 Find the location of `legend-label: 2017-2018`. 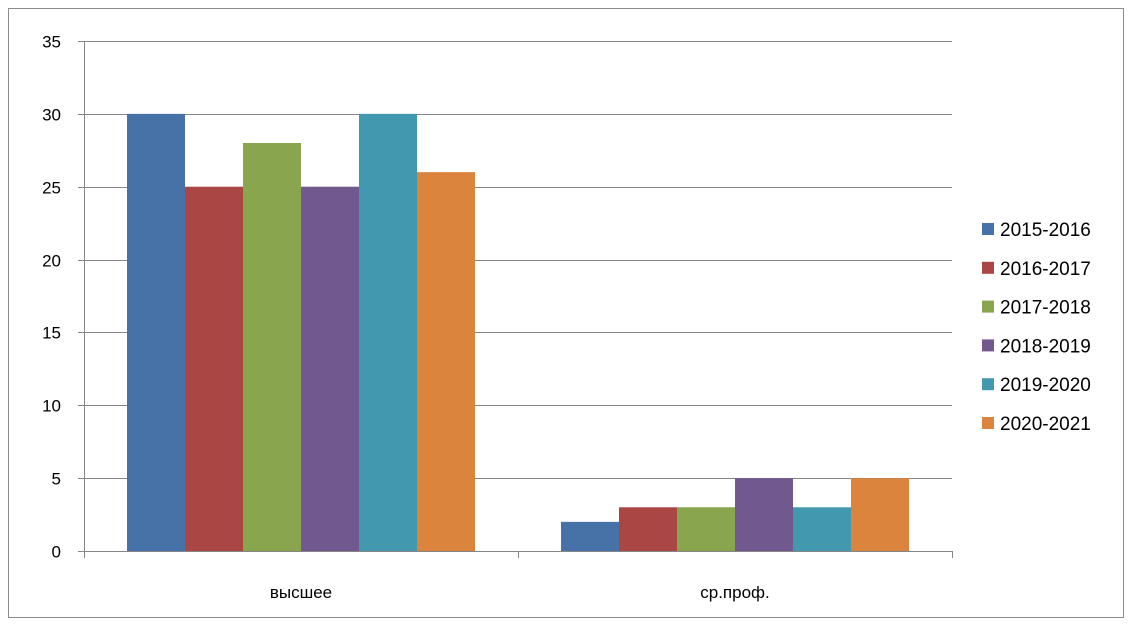

legend-label: 2017-2018 is located at coordinates (1045, 308).